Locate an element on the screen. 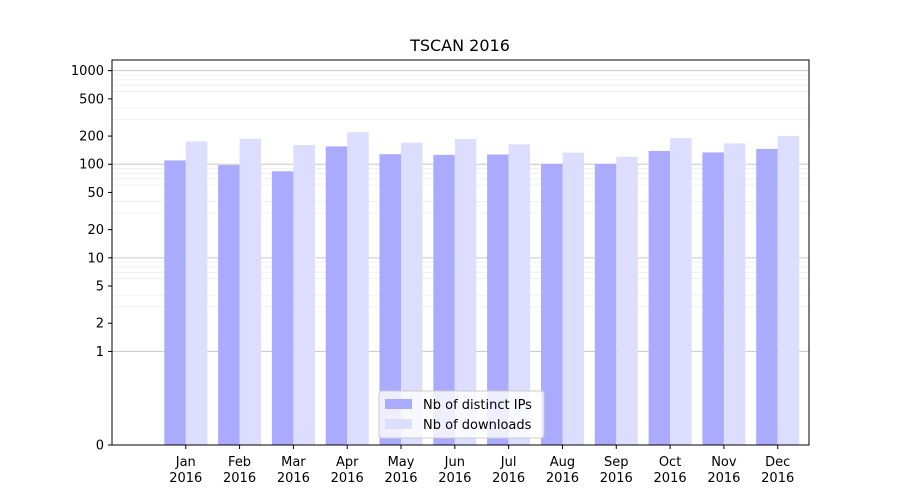 The height and width of the screenshot is (500, 900). x-tick-label: Sep 2016 is located at coordinates (616, 470).